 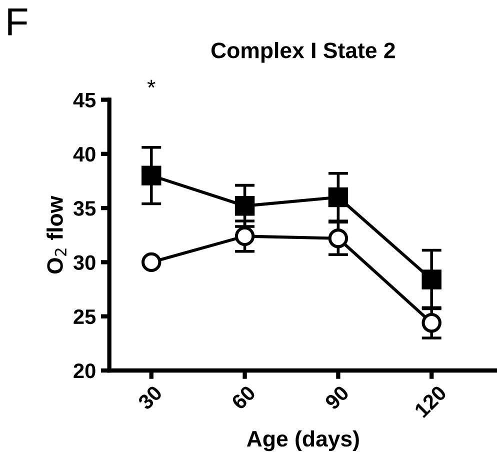 What do you see at coordinates (85, 371) in the screenshot?
I see `y-tick-label: 20` at bounding box center [85, 371].